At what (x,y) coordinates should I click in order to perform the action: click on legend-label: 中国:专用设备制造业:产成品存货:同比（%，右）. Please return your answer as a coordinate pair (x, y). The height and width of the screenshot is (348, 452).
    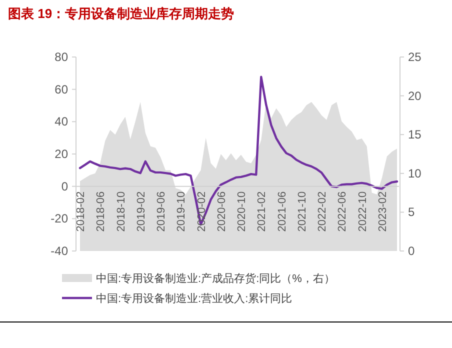
    Looking at the image, I should click on (215, 278).